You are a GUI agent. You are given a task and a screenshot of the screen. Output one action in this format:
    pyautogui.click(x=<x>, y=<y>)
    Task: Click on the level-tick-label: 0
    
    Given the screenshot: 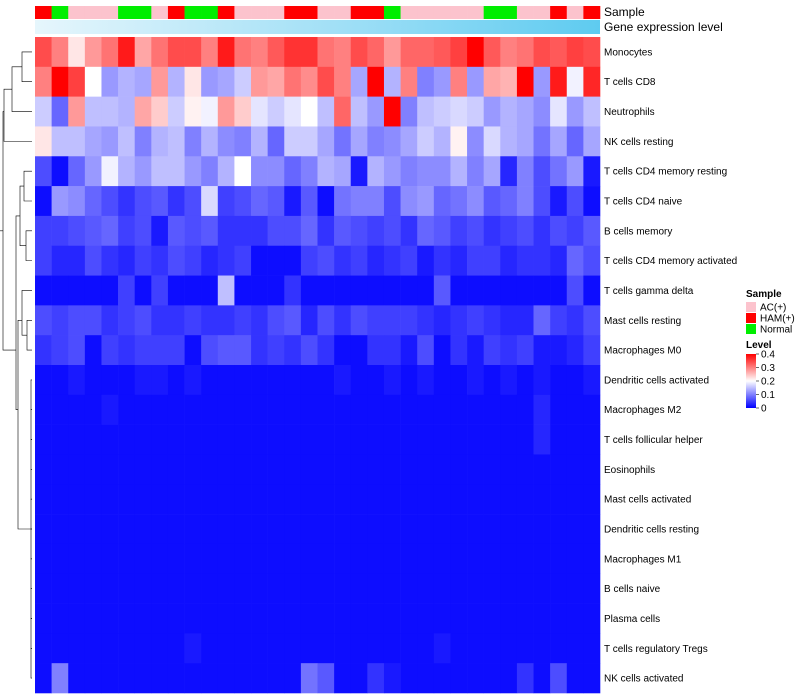 What is the action you would take?
    pyautogui.click(x=764, y=409)
    